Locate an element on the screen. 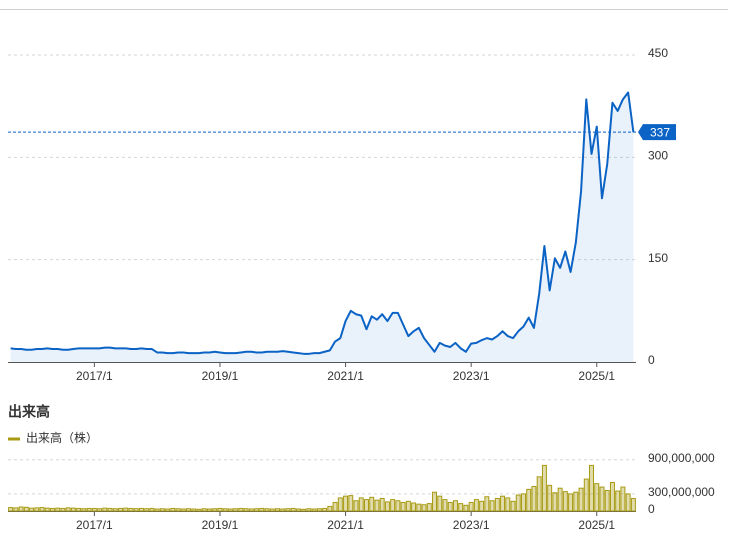 The image size is (741, 544). y-tick-label: 150 is located at coordinates (658, 258).